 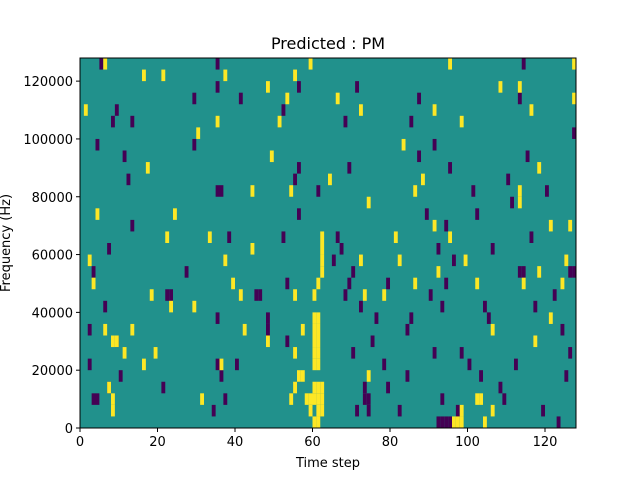 What do you see at coordinates (51, 256) in the screenshot?
I see `y-axis: 0 20000 40000 60000 80000 100000 120000` at bounding box center [51, 256].